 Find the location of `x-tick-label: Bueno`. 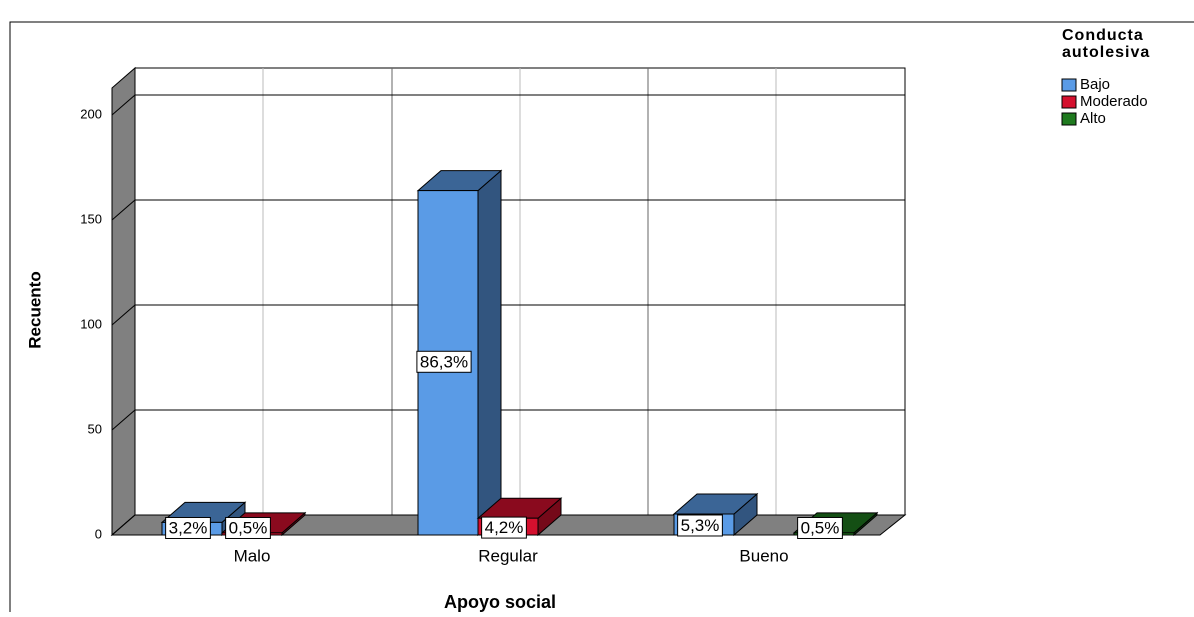

x-tick-label: Bueno is located at coordinates (763, 555).